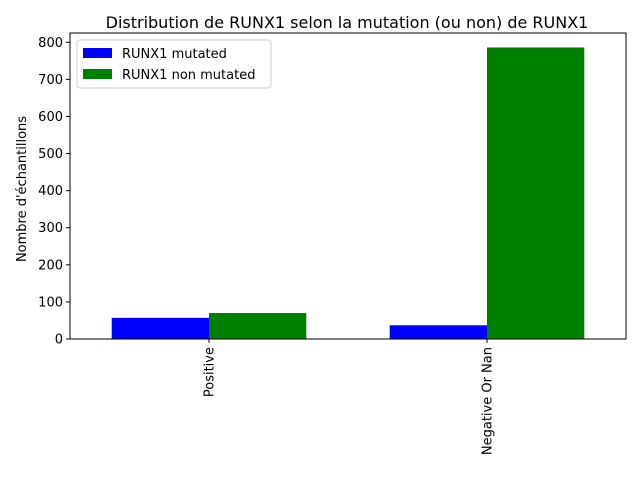 The width and height of the screenshot is (639, 483). Describe the element at coordinates (50, 80) in the screenshot. I see `y-tick-label: 700` at that location.